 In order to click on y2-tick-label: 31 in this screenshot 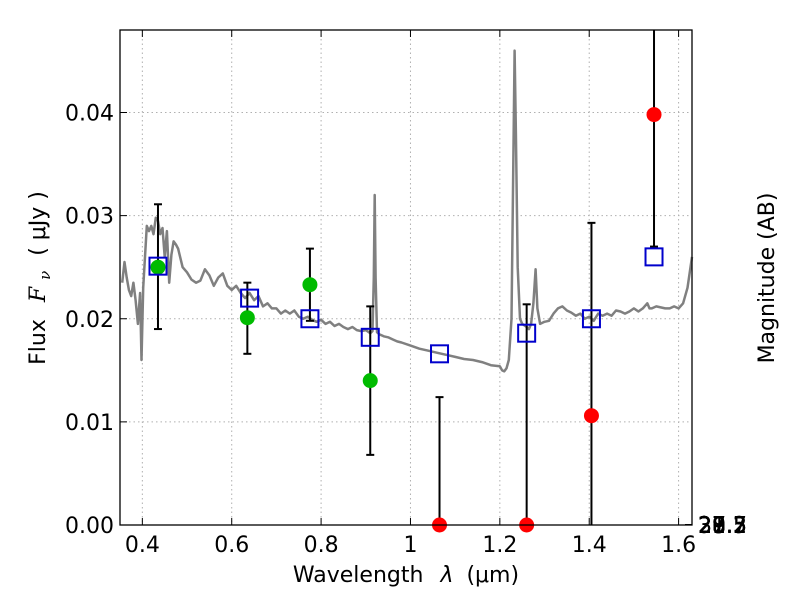, I will do `click(712, 526)`.